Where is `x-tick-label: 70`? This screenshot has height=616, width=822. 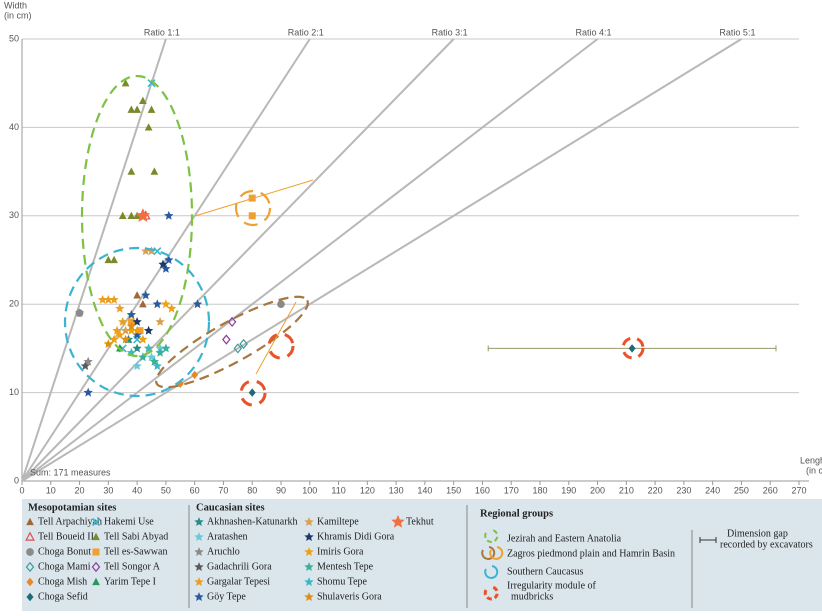 x-tick-label: 70 is located at coordinates (223, 490).